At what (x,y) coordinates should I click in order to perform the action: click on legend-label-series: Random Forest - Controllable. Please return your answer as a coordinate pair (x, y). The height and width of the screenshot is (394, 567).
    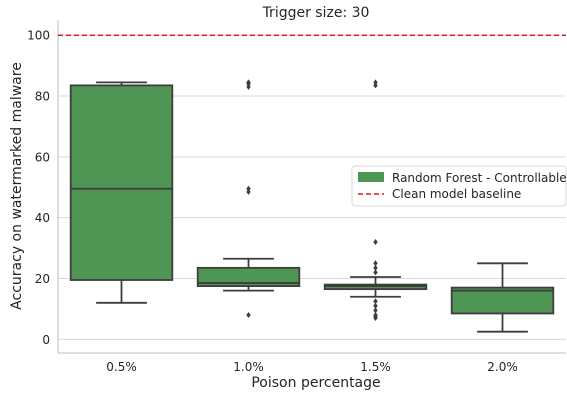
    Looking at the image, I should click on (479, 178).